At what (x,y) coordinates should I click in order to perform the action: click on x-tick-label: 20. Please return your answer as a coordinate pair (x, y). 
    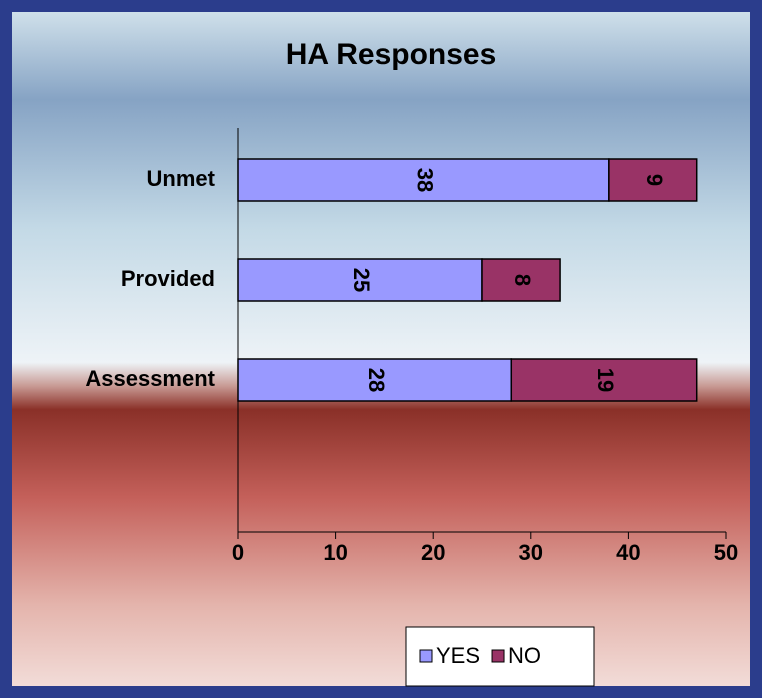
    Looking at the image, I should click on (433, 552).